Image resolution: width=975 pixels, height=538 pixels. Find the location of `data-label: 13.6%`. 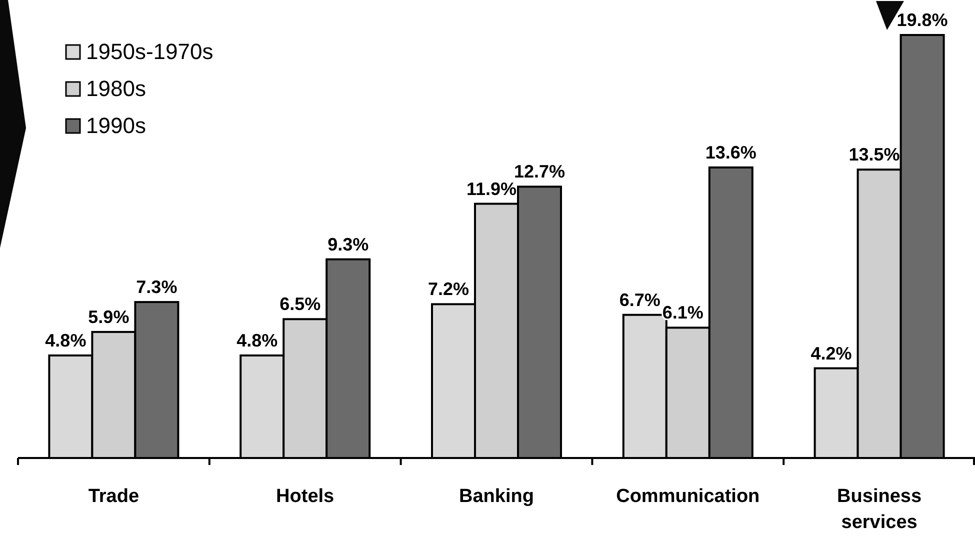

data-label: 13.6% is located at coordinates (730, 152).